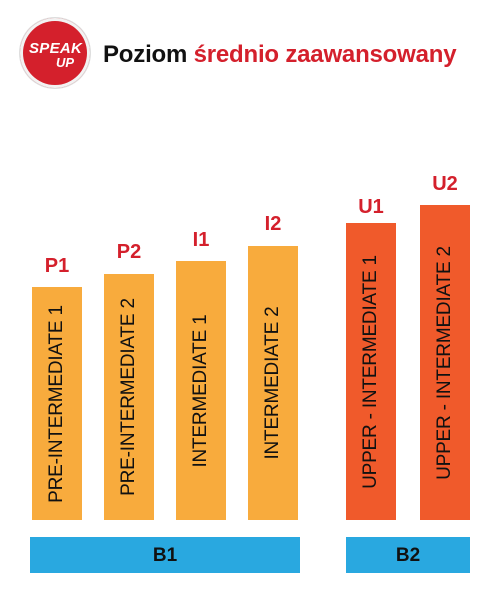  I want to click on logo-text-speak: SPEAK, so click(56, 48).